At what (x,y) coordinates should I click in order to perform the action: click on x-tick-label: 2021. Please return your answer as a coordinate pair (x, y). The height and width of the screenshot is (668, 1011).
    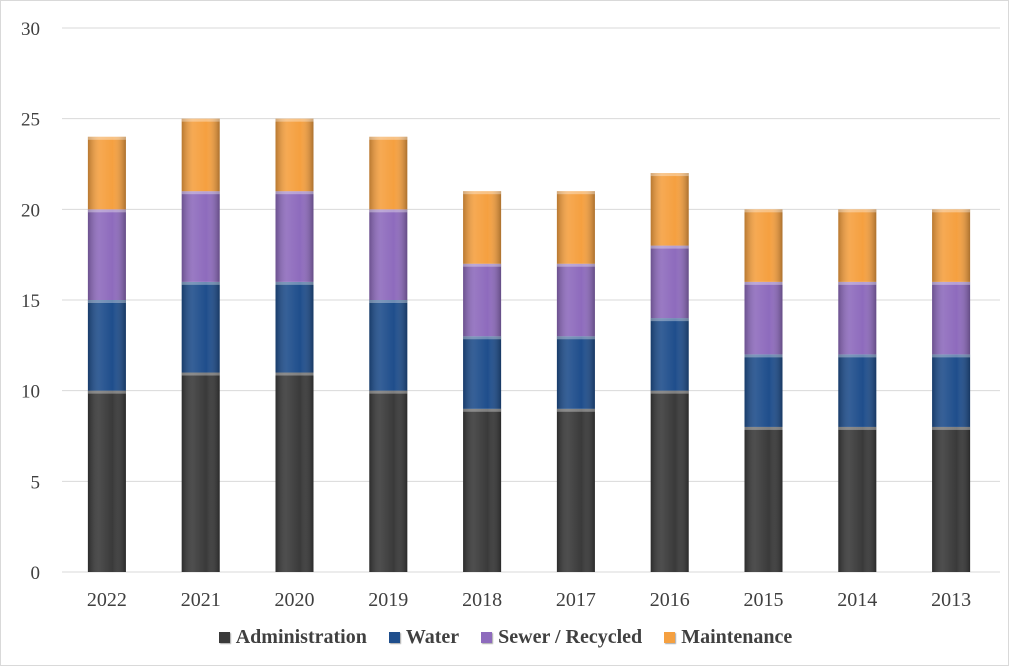
    Looking at the image, I should click on (201, 600).